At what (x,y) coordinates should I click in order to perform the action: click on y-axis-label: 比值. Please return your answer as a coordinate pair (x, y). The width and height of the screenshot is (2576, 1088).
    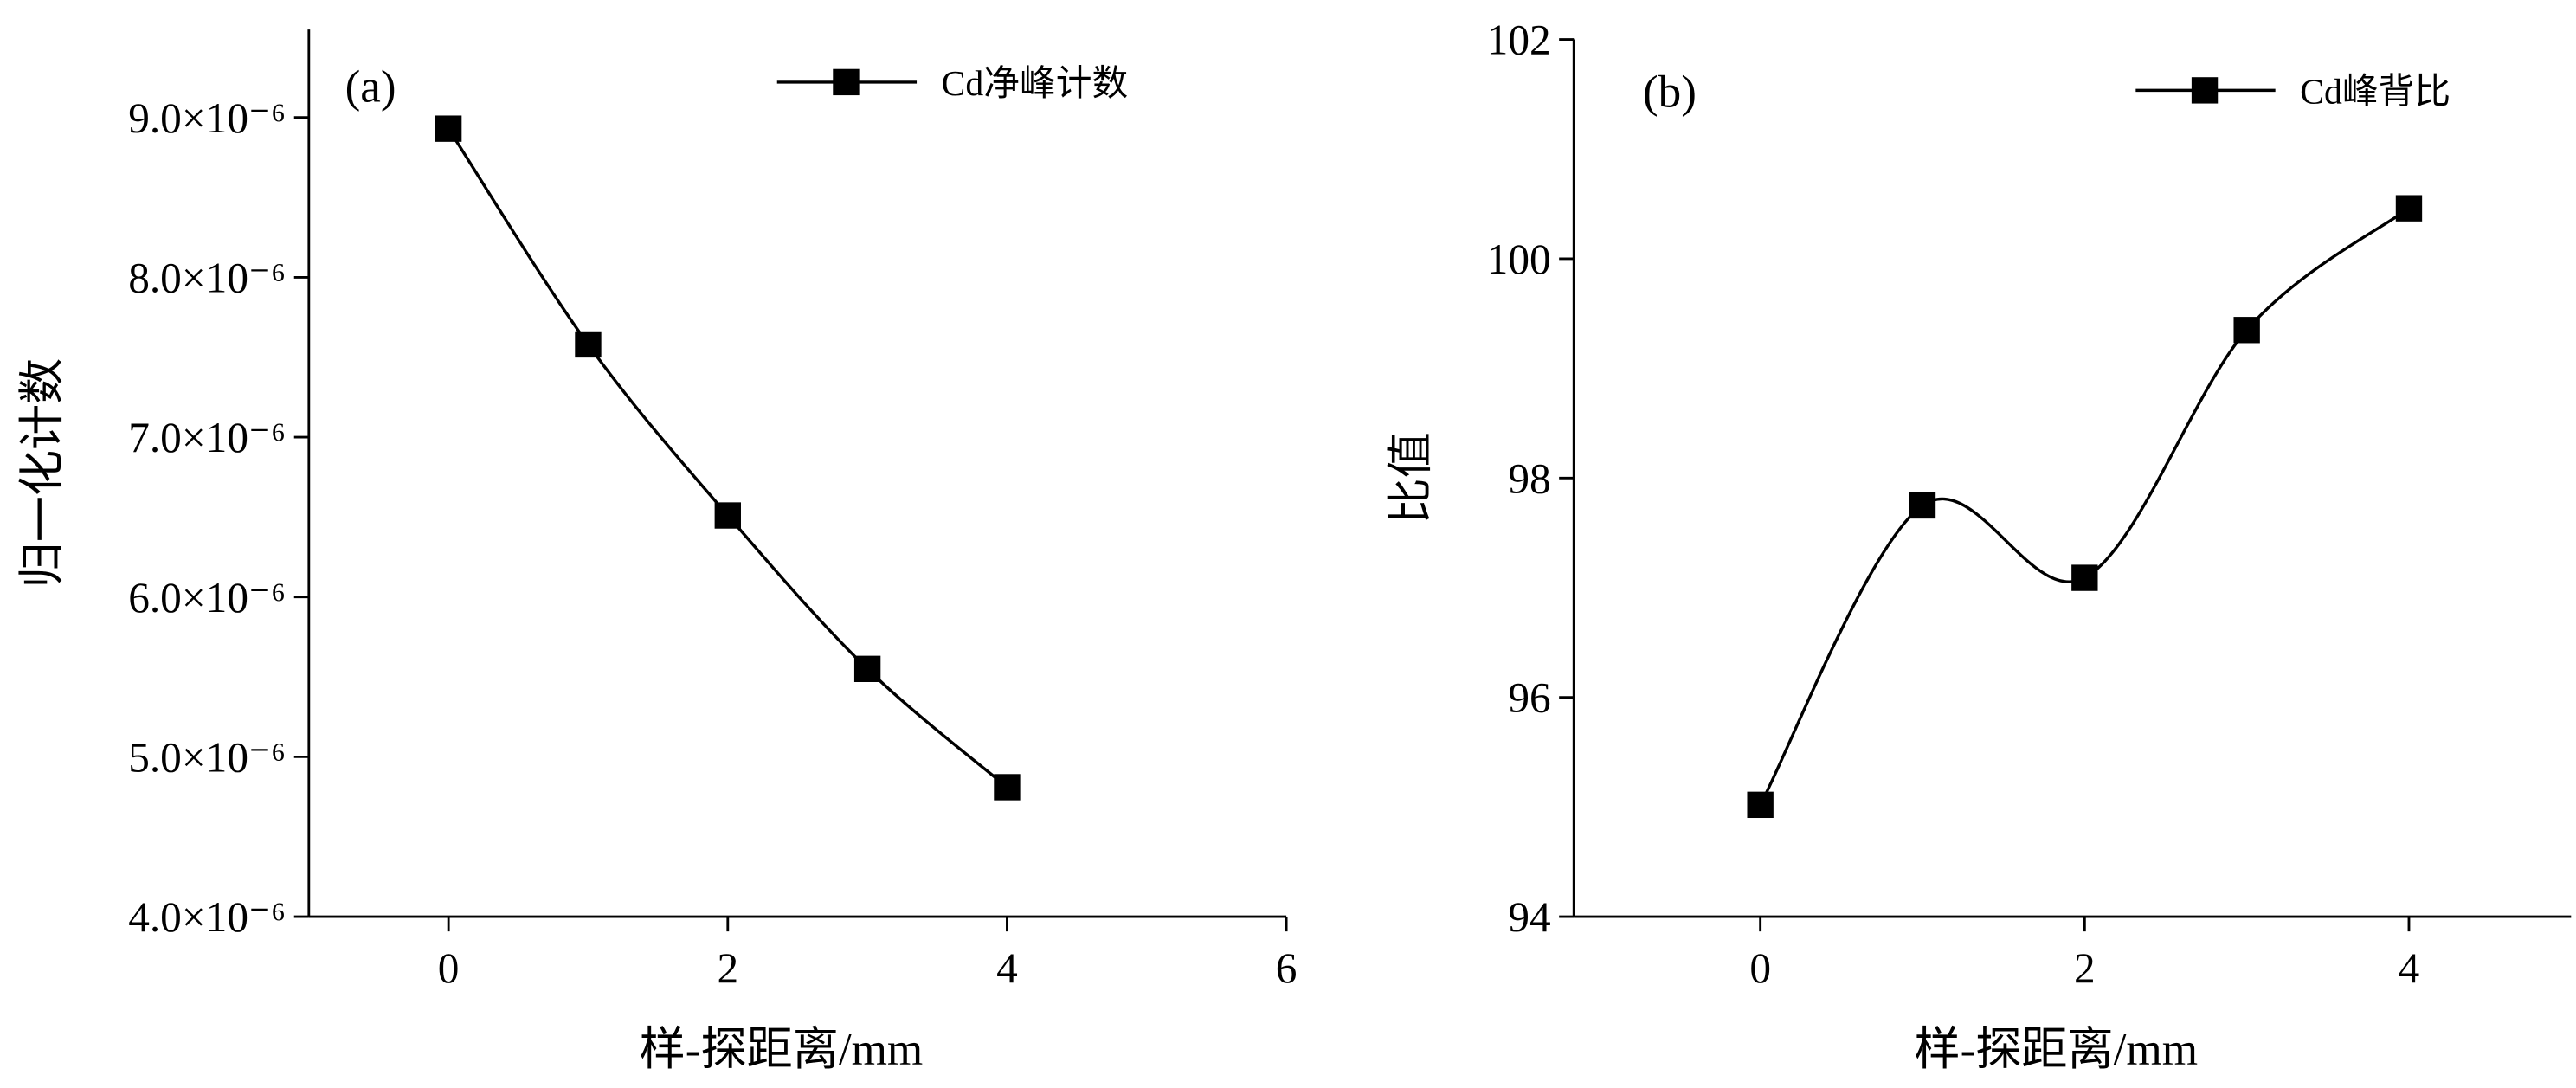
    Looking at the image, I should click on (1411, 478).